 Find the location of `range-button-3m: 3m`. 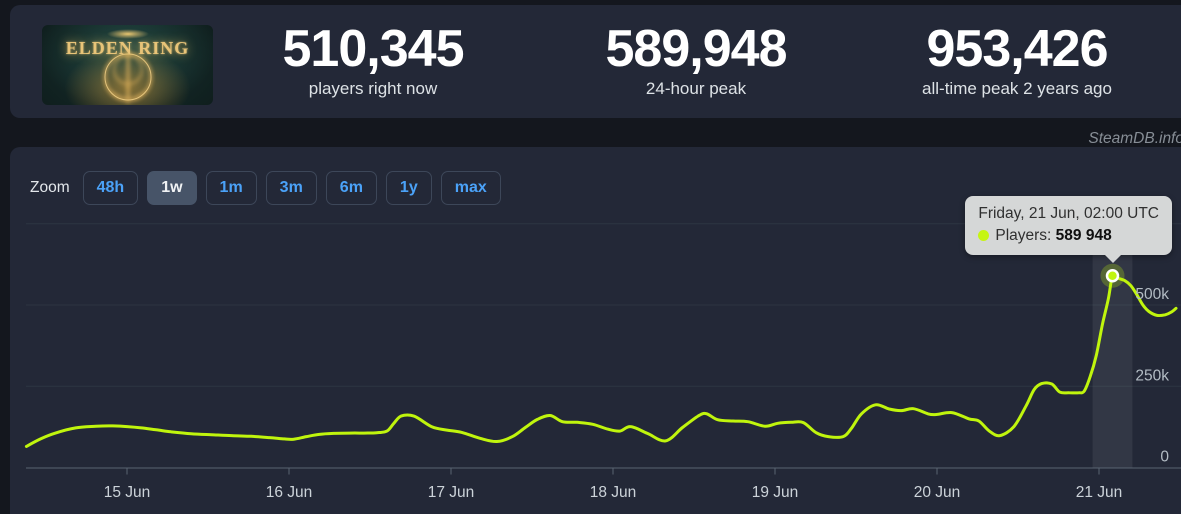

range-button-3m: 3m is located at coordinates (291, 188).